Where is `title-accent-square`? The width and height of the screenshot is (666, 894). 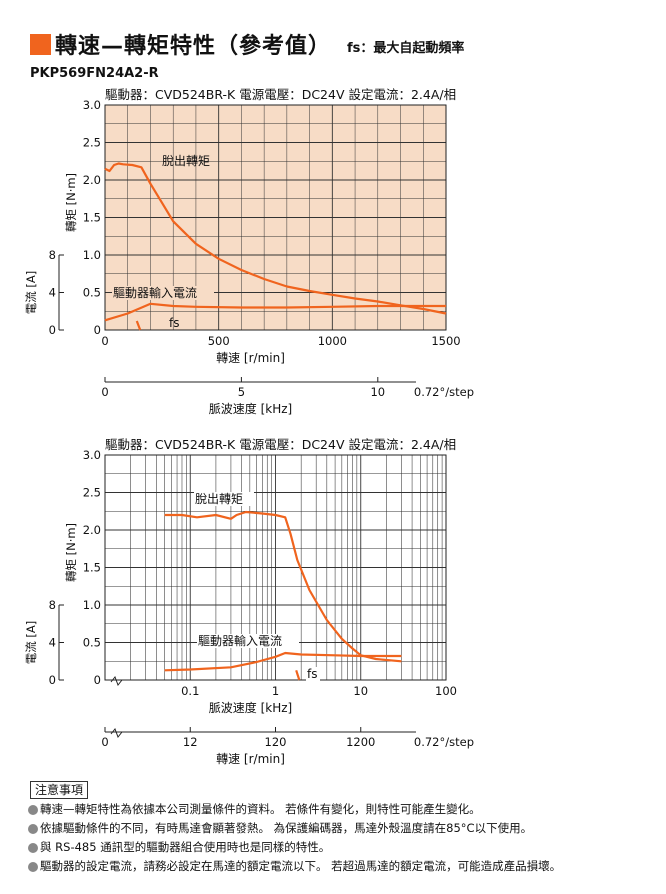 title-accent-square is located at coordinates (40, 44).